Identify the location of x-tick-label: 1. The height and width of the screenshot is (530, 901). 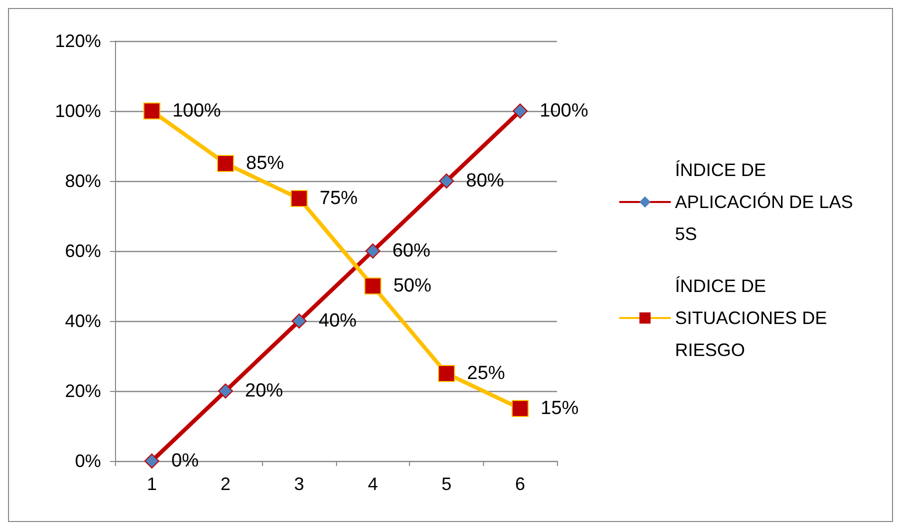
(151, 484).